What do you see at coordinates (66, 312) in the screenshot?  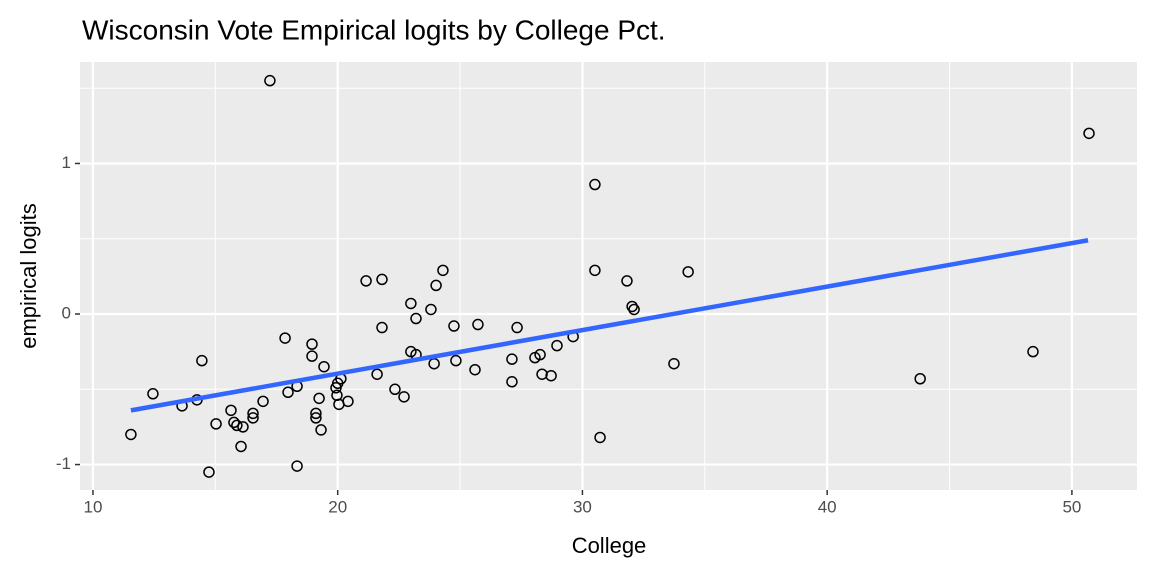 I see `y-tick-label: 0` at bounding box center [66, 312].